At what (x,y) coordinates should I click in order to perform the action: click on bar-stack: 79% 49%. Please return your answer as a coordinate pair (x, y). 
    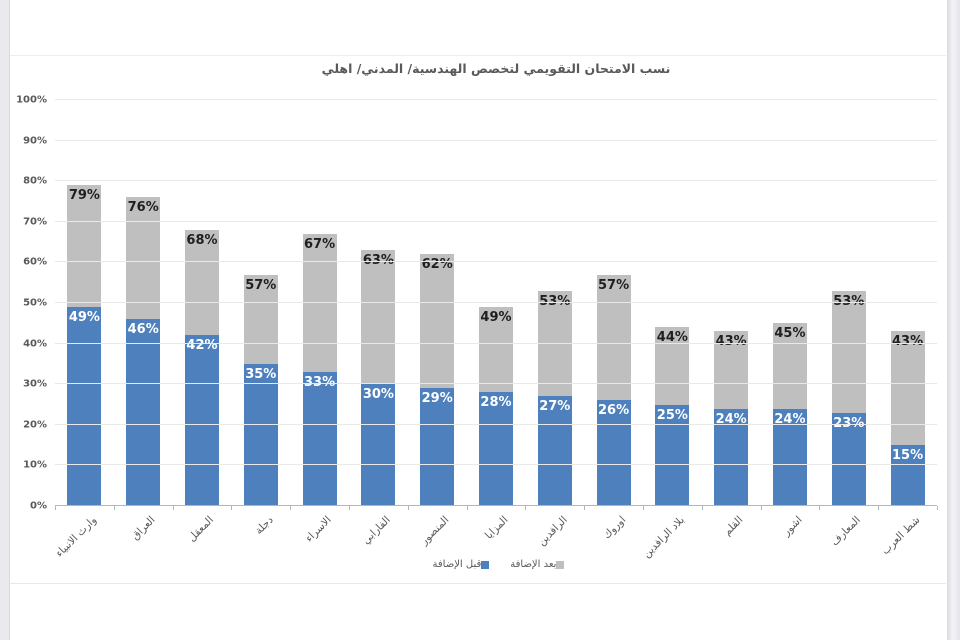
    Looking at the image, I should click on (84, 345).